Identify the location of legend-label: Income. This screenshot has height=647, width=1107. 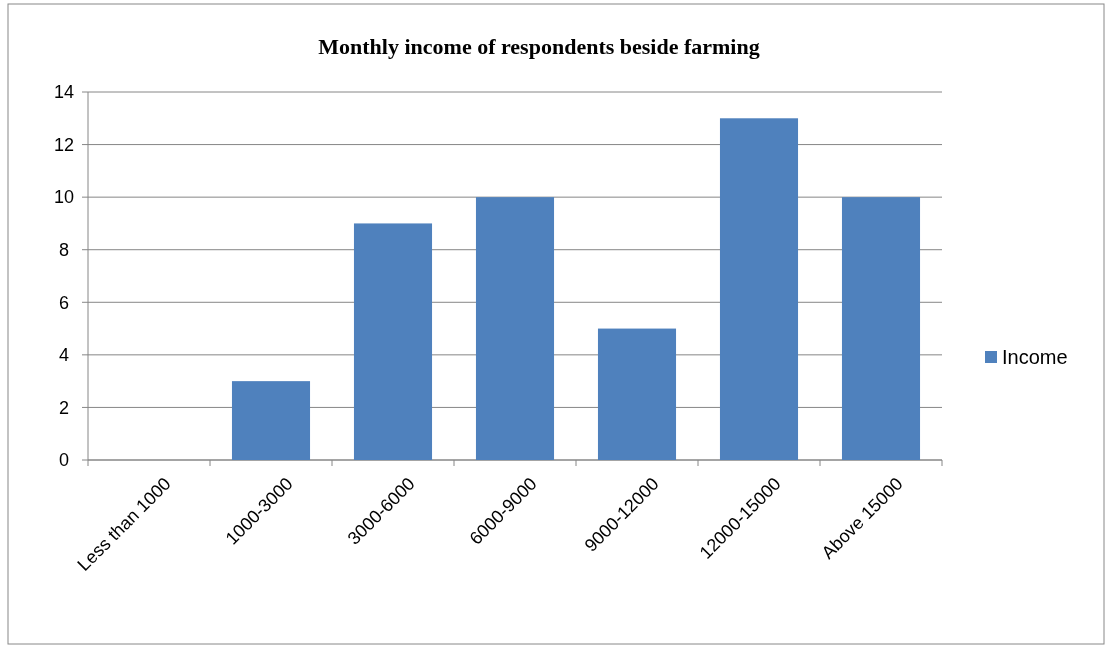
(1035, 357).